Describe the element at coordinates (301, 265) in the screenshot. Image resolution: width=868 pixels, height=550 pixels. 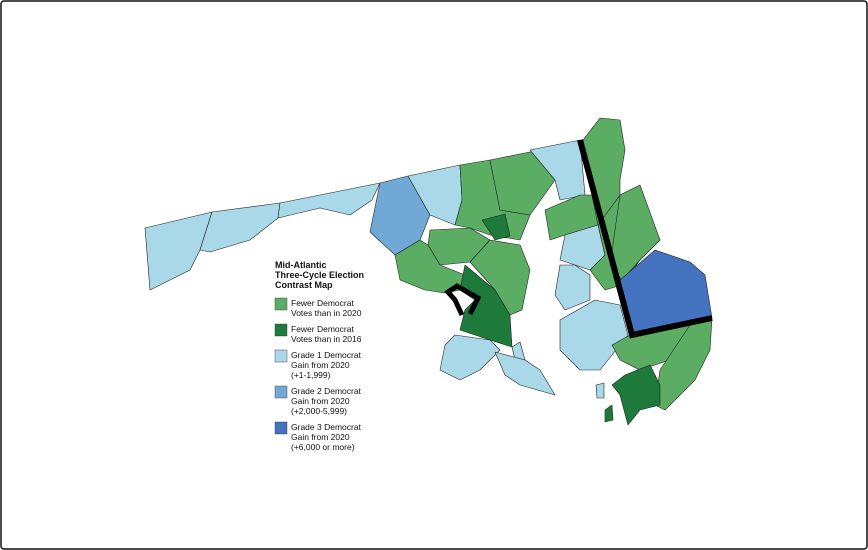
I see `legend-title: Mid-Atlantic` at that location.